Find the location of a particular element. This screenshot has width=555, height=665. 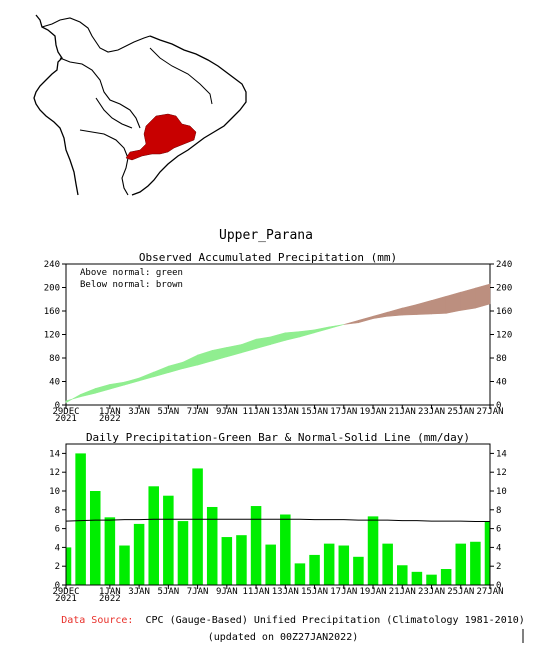

daily-x-tick-label: 25JAN is located at coordinates (460, 592).